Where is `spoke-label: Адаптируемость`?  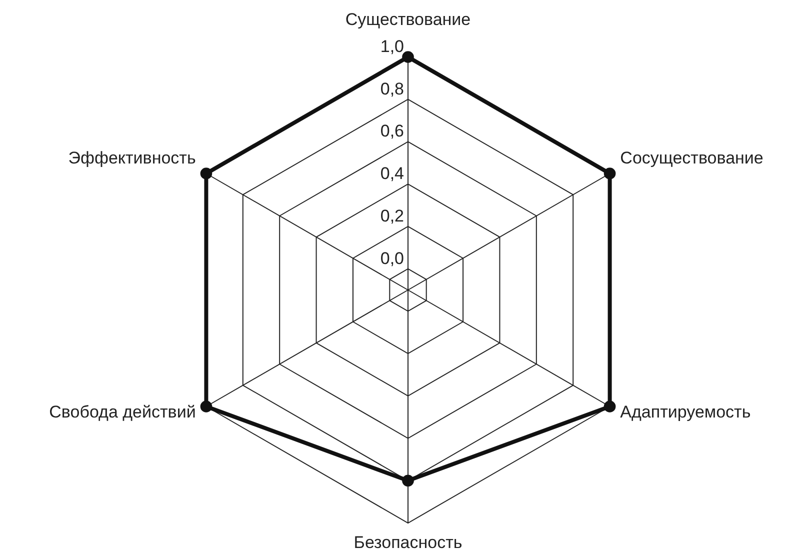
spoke-label: Адаптируемость is located at coordinates (685, 412).